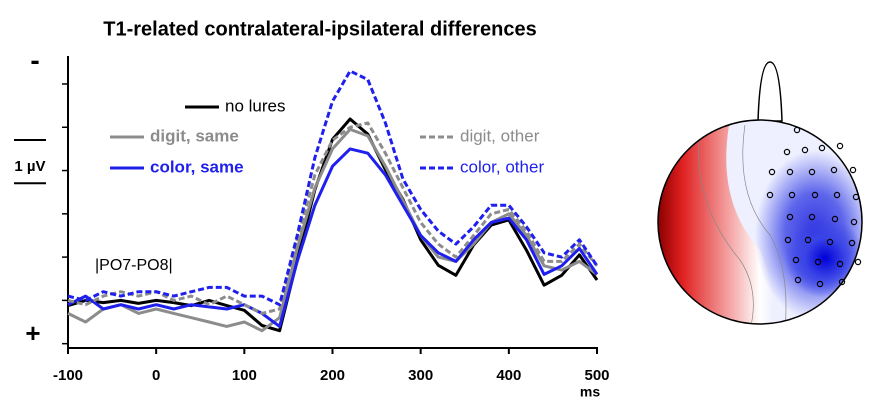  Describe the element at coordinates (332, 375) in the screenshot. I see `x-tick-label: 200` at that location.